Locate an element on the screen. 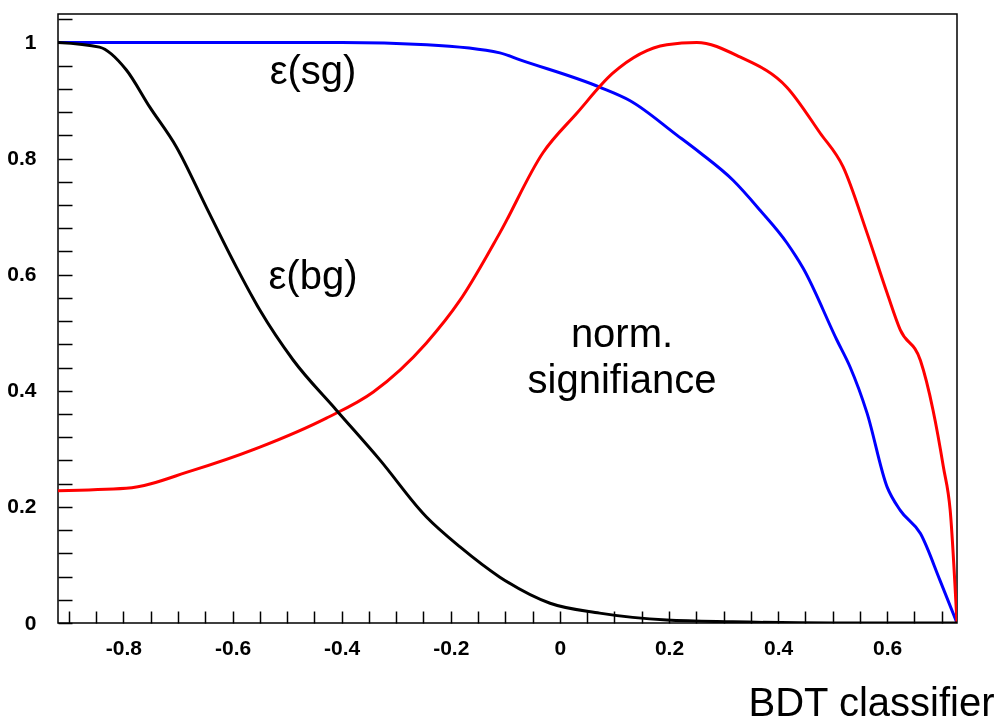 Image resolution: width=1001 pixels, height=724 pixels. y-tick-label: 1 is located at coordinates (30, 41).